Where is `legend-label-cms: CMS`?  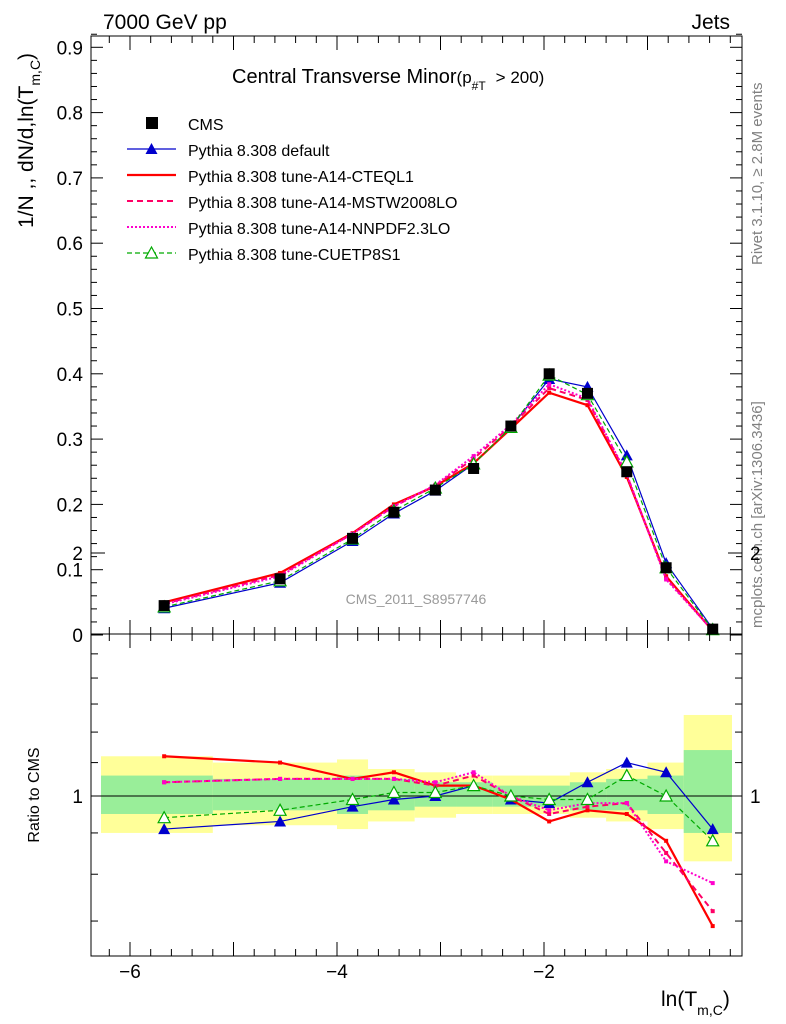 legend-label-cms: CMS is located at coordinates (206, 125).